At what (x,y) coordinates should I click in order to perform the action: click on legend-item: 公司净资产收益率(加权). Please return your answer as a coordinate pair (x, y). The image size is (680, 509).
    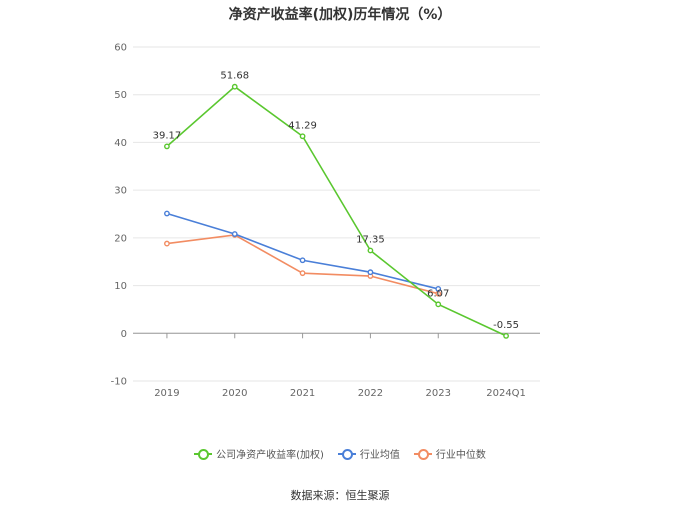
    Looking at the image, I should click on (259, 453).